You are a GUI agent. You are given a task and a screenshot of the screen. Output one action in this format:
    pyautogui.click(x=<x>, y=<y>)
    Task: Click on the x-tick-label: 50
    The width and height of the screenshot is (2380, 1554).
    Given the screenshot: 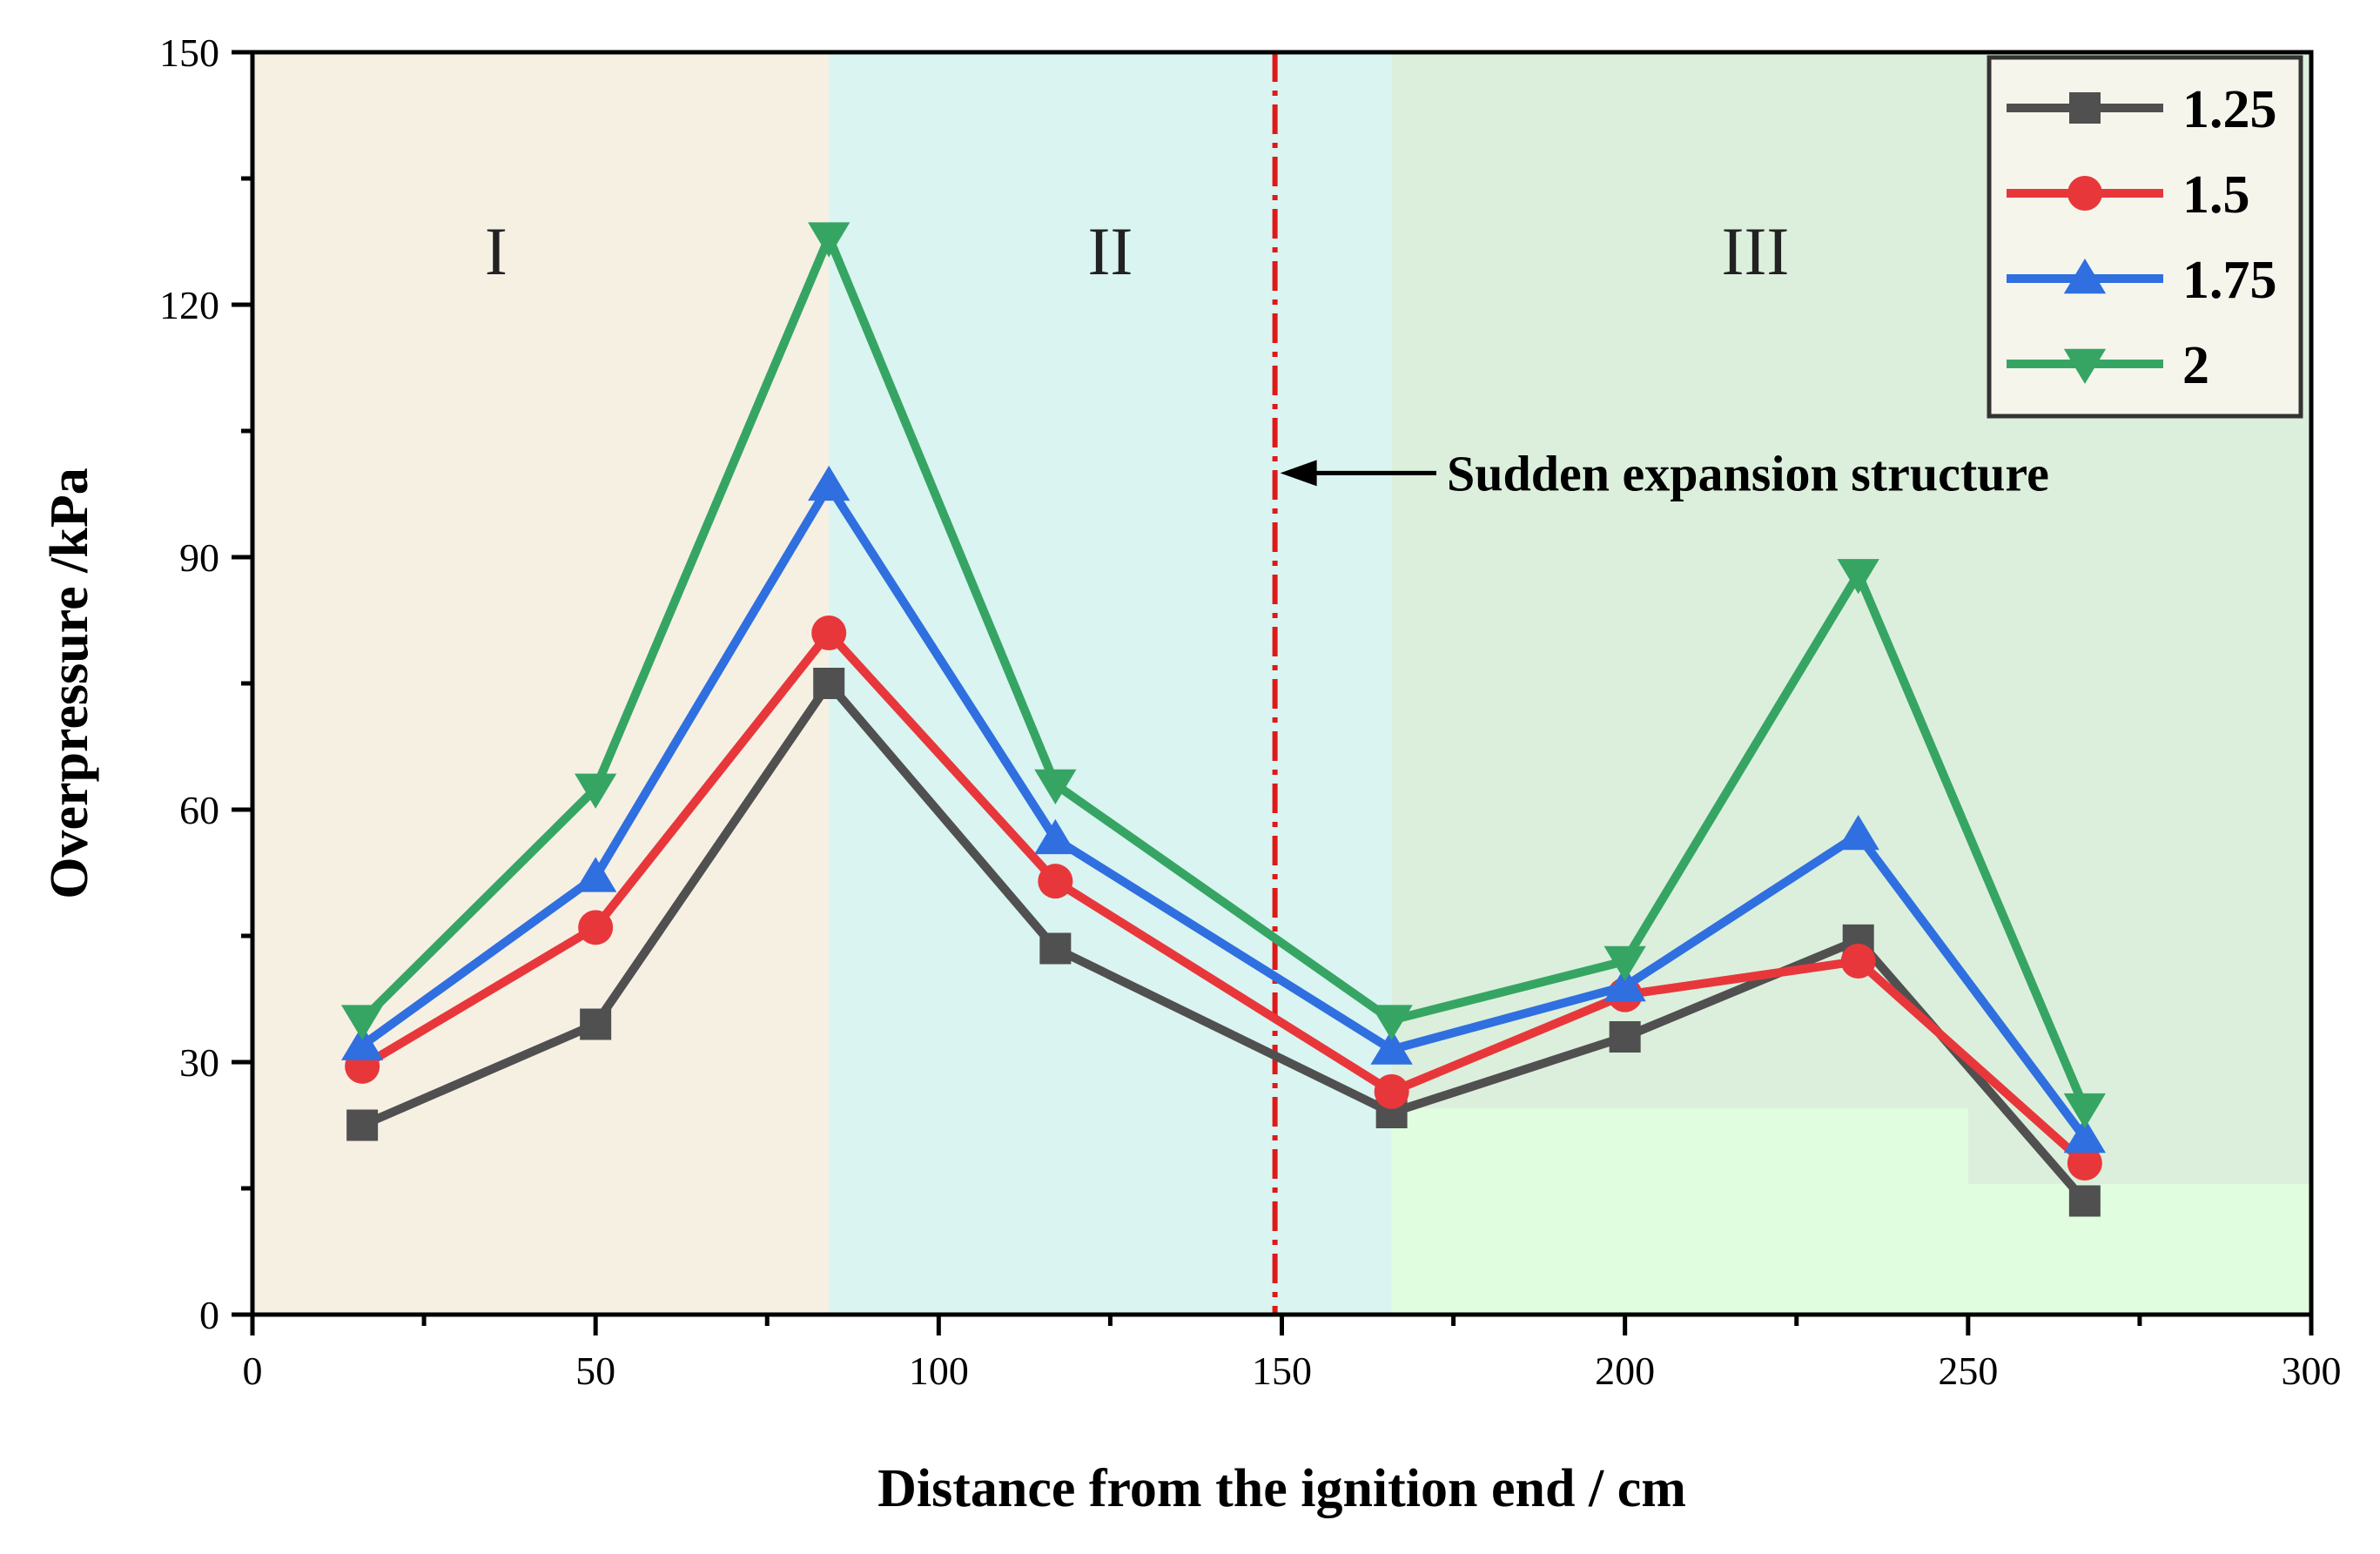 What is the action you would take?
    pyautogui.click(x=595, y=1371)
    